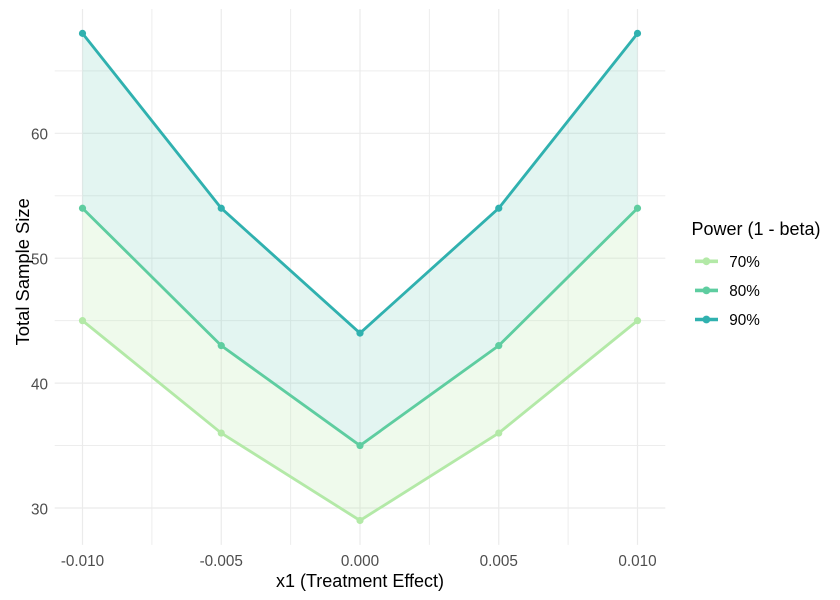 The width and height of the screenshot is (840, 600). What do you see at coordinates (756, 229) in the screenshot?
I see `svg-text: Power (1 - beta)` at bounding box center [756, 229].